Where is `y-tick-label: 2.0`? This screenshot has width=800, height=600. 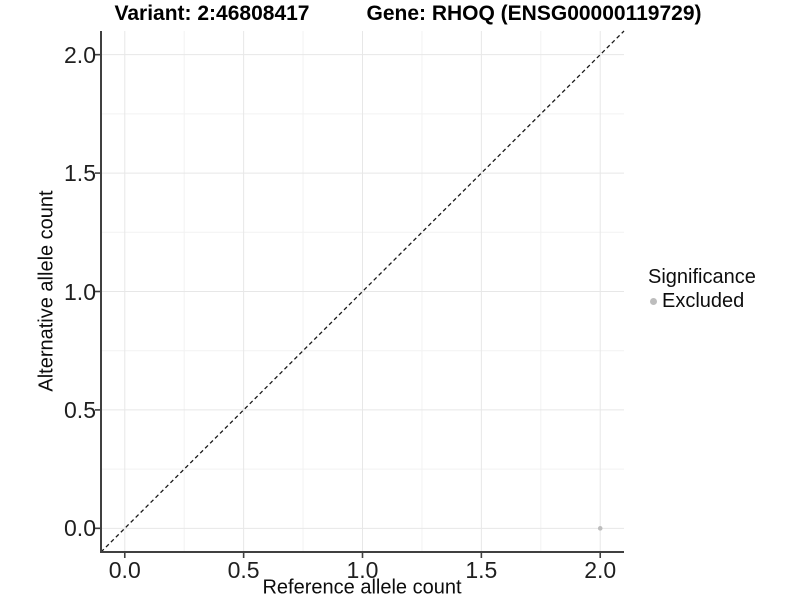 y-tick-label: 2.0 is located at coordinates (80, 54).